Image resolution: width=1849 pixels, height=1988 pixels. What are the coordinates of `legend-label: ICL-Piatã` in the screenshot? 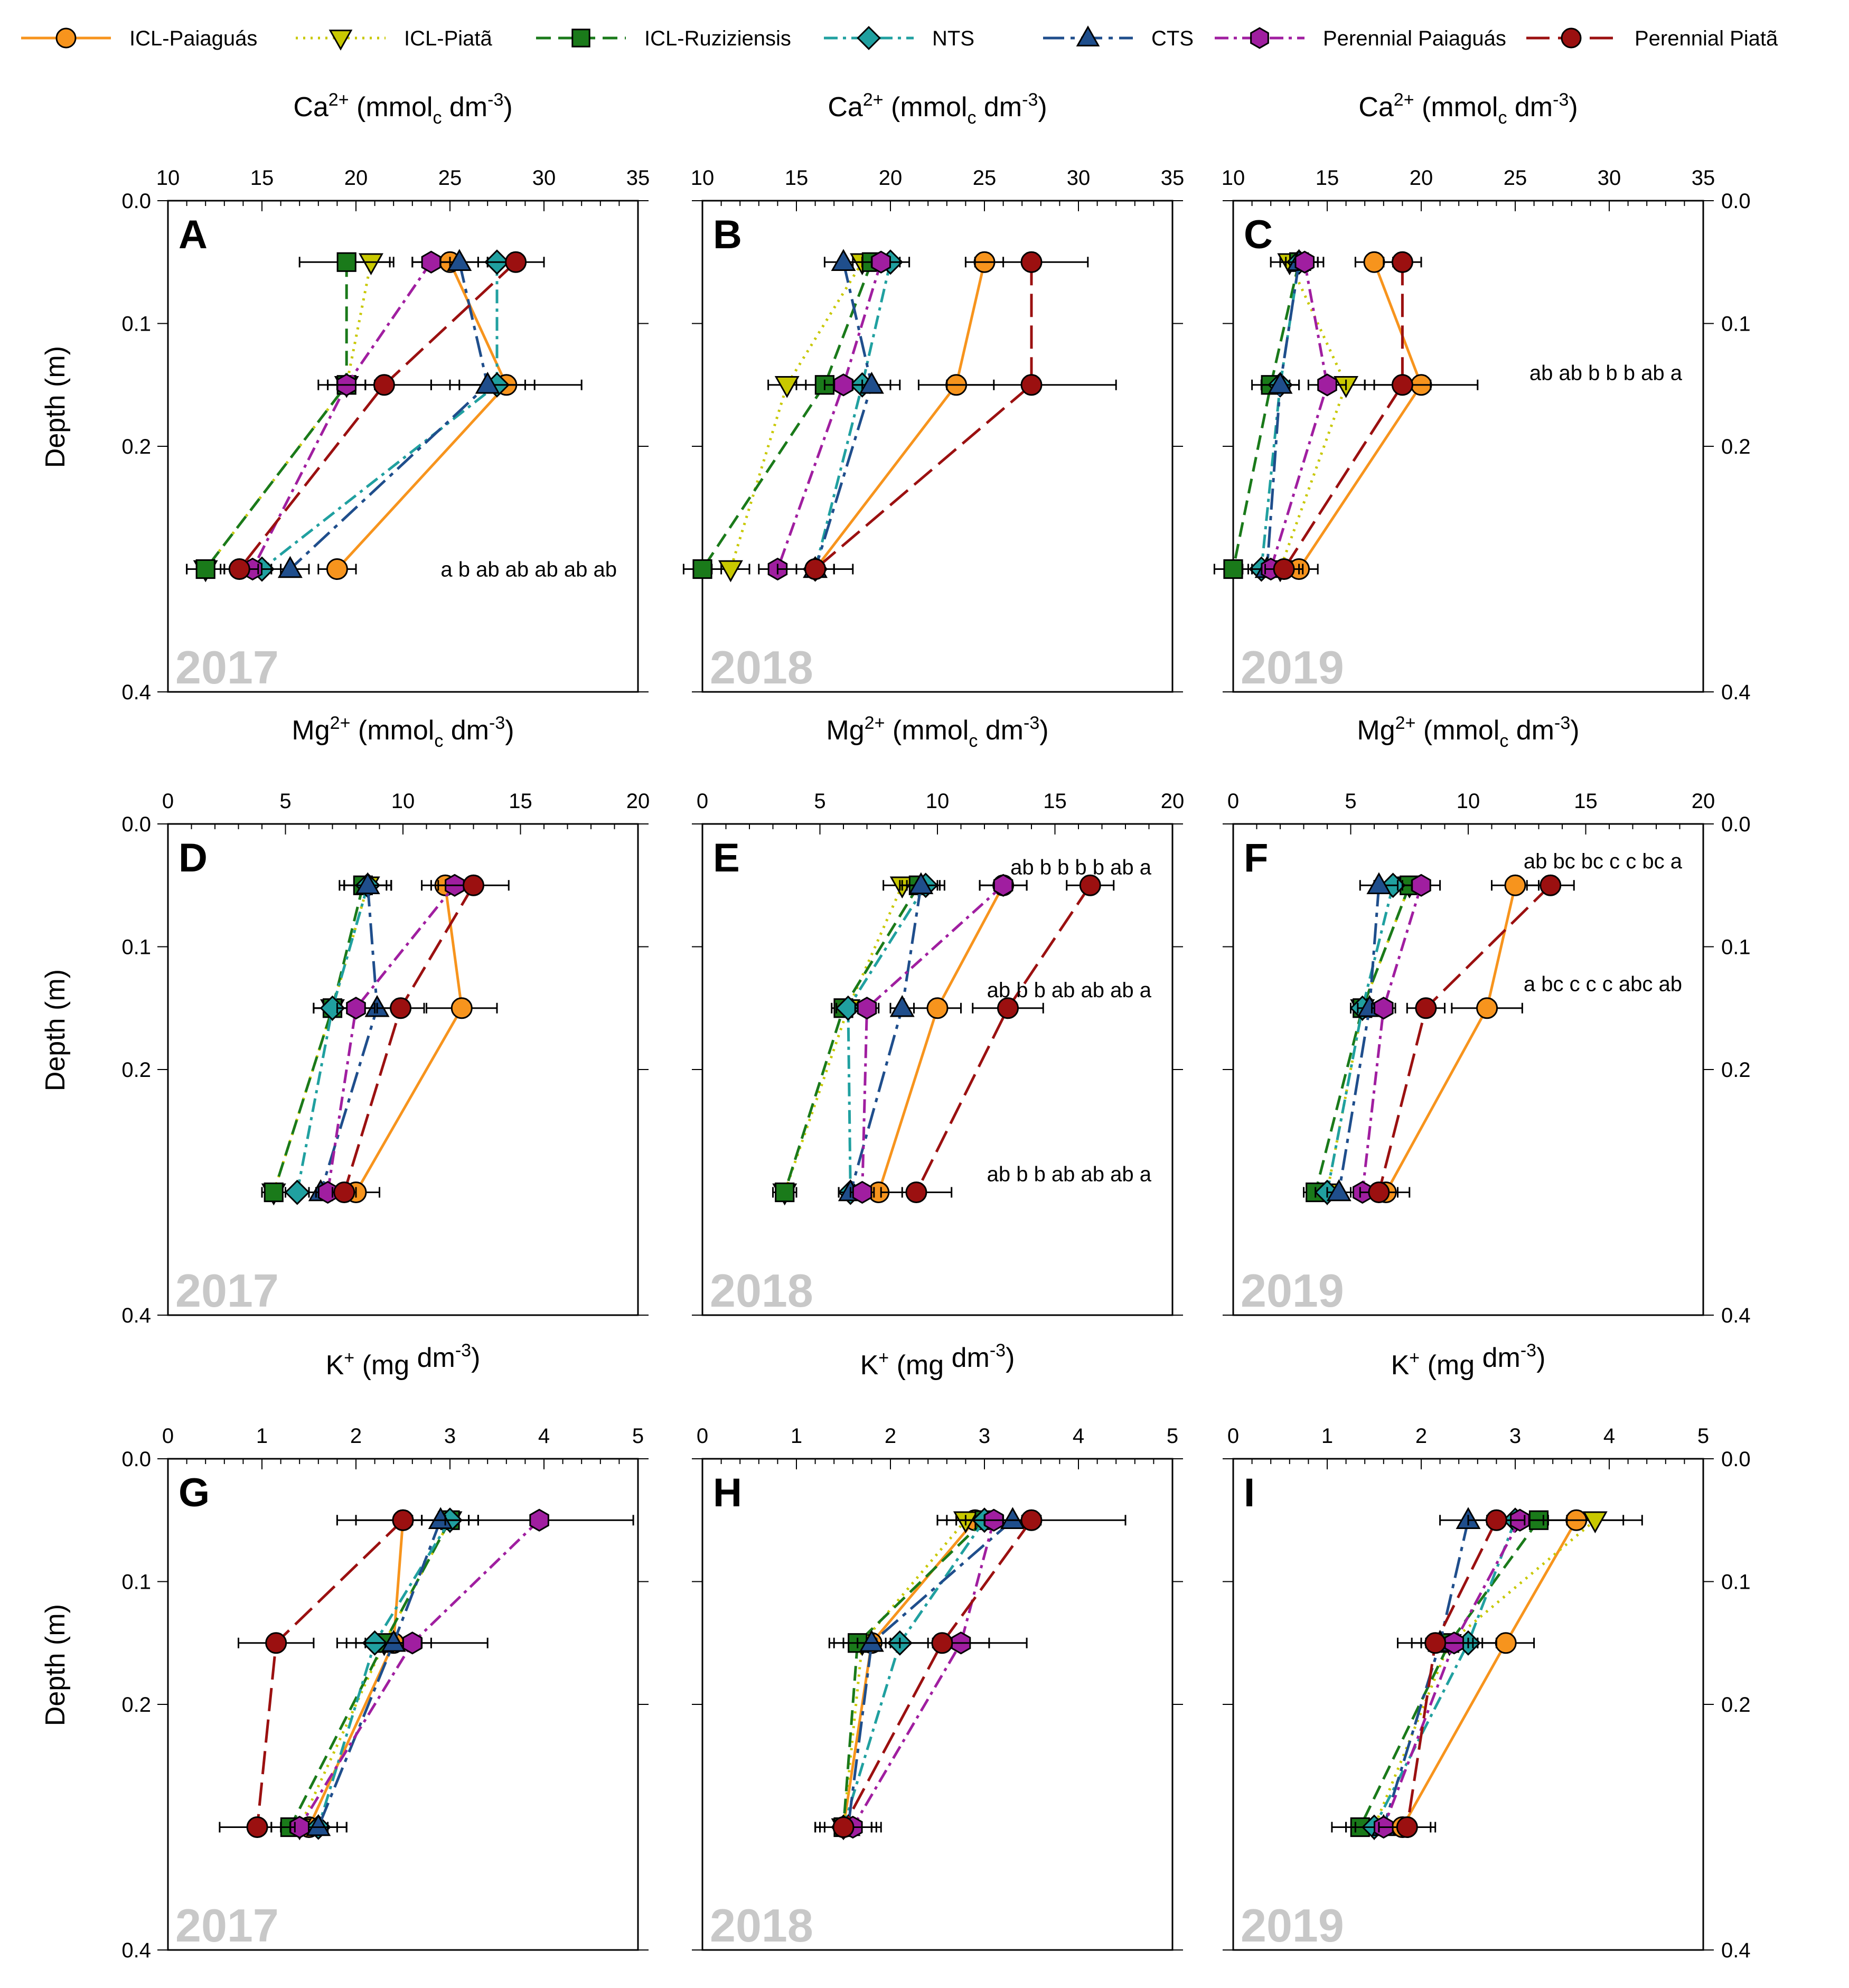 It's located at (448, 38).